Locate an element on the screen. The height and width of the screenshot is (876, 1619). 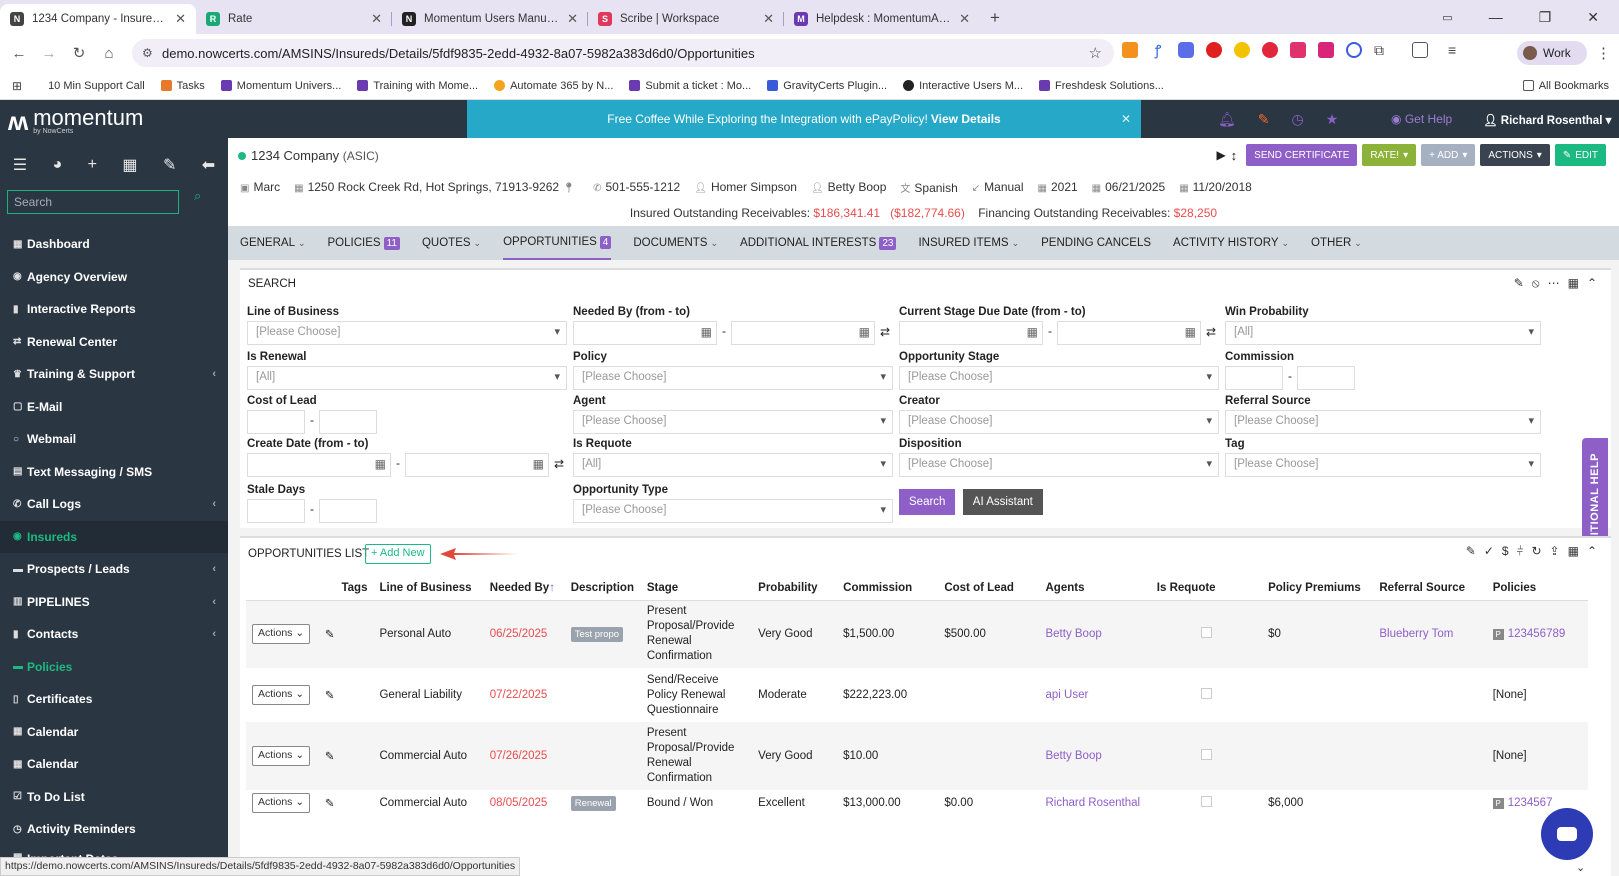
column-header: Description is located at coordinates (602, 588).